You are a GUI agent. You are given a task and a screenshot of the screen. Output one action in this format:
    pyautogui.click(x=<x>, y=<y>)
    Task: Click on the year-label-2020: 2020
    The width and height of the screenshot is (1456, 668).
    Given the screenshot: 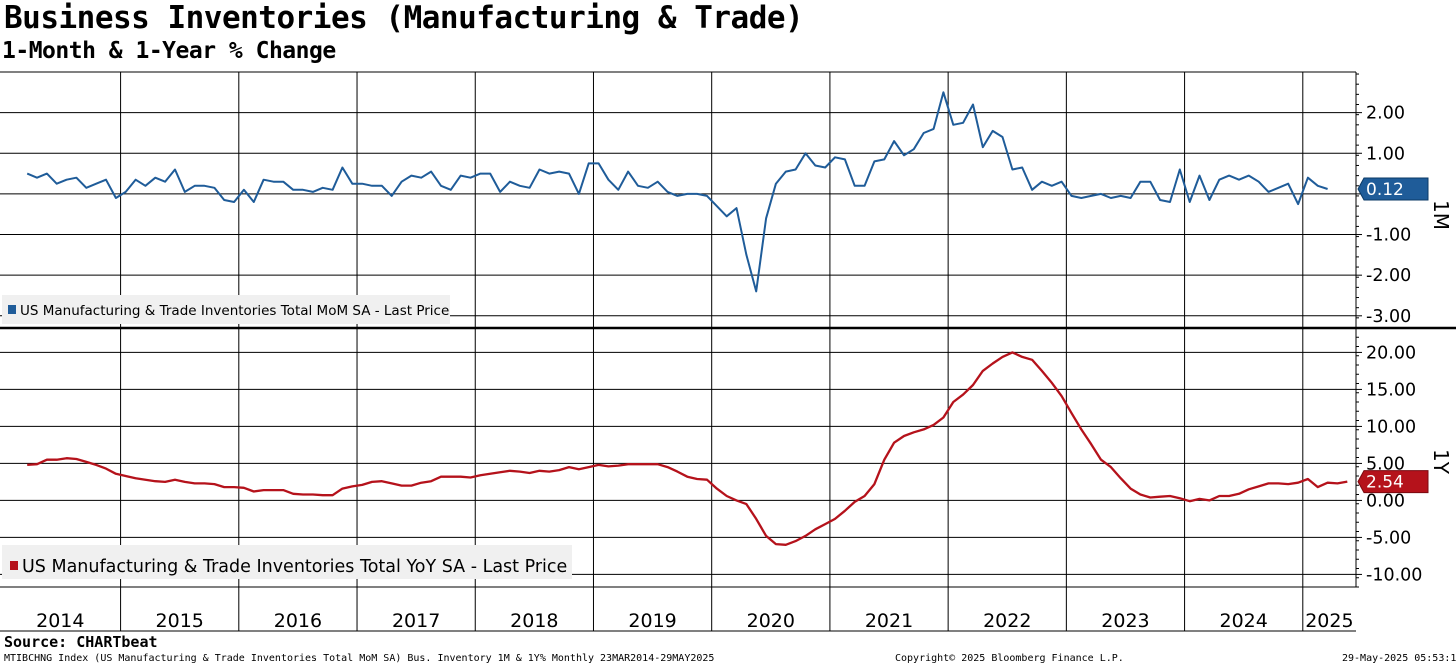 What is the action you would take?
    pyautogui.click(x=771, y=621)
    